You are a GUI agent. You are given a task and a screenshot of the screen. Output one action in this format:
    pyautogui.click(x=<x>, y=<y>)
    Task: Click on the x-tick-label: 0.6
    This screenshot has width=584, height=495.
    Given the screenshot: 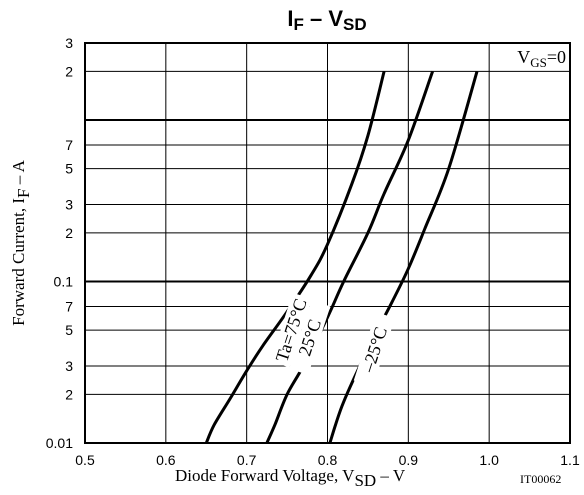 What is the action you would take?
    pyautogui.click(x=166, y=460)
    